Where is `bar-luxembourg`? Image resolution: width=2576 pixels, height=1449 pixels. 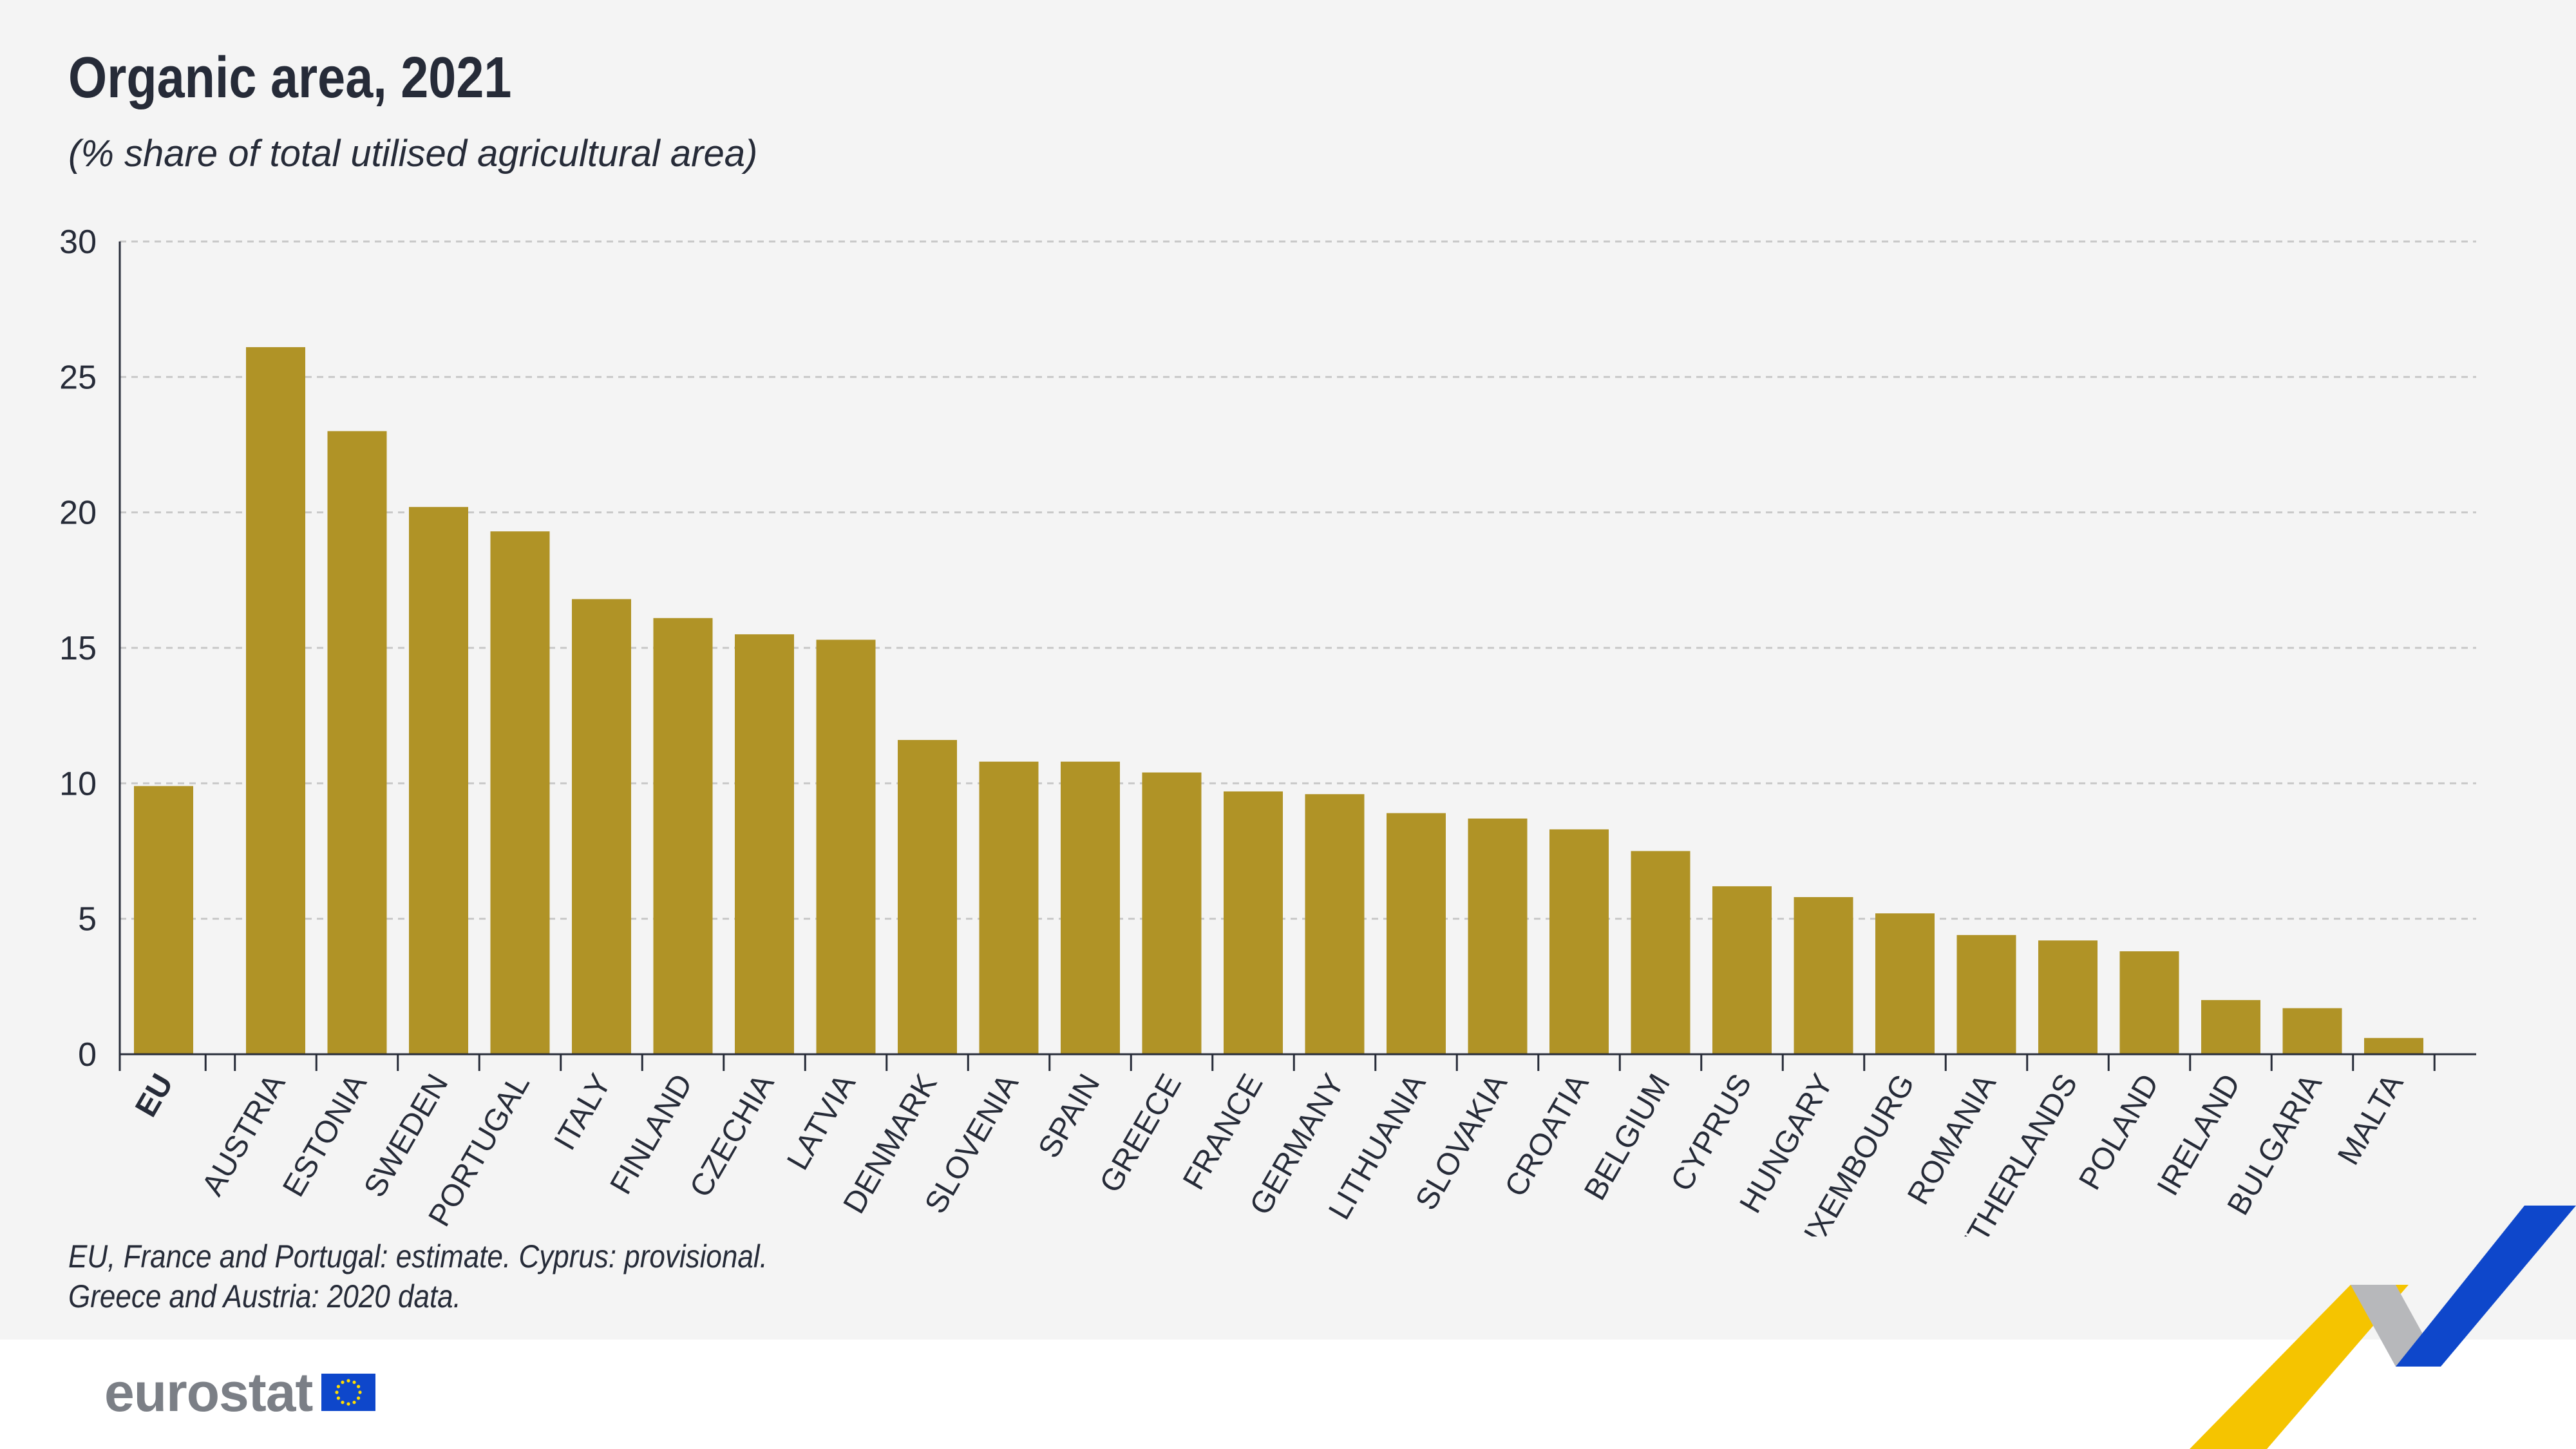 bar-luxembourg is located at coordinates (1905, 983).